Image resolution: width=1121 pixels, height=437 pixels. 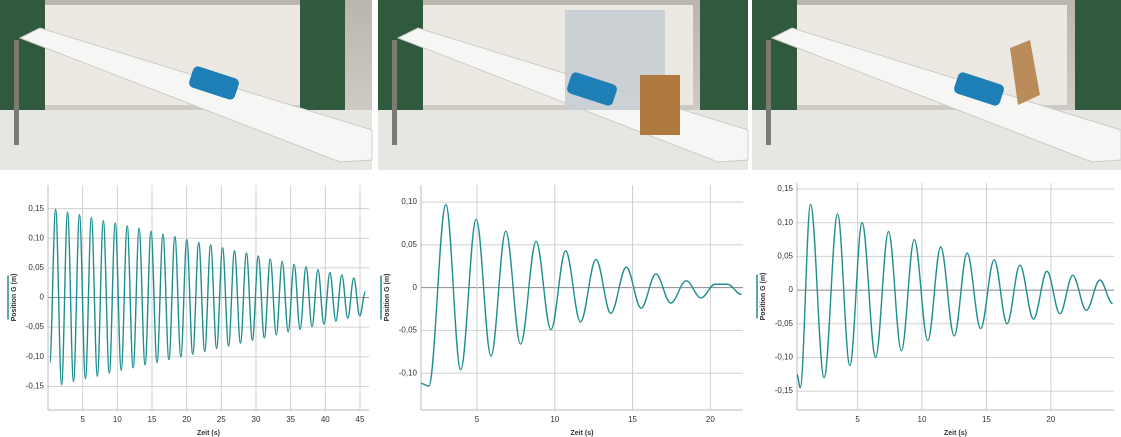 I want to click on x-tick-label: 30, so click(x=256, y=419).